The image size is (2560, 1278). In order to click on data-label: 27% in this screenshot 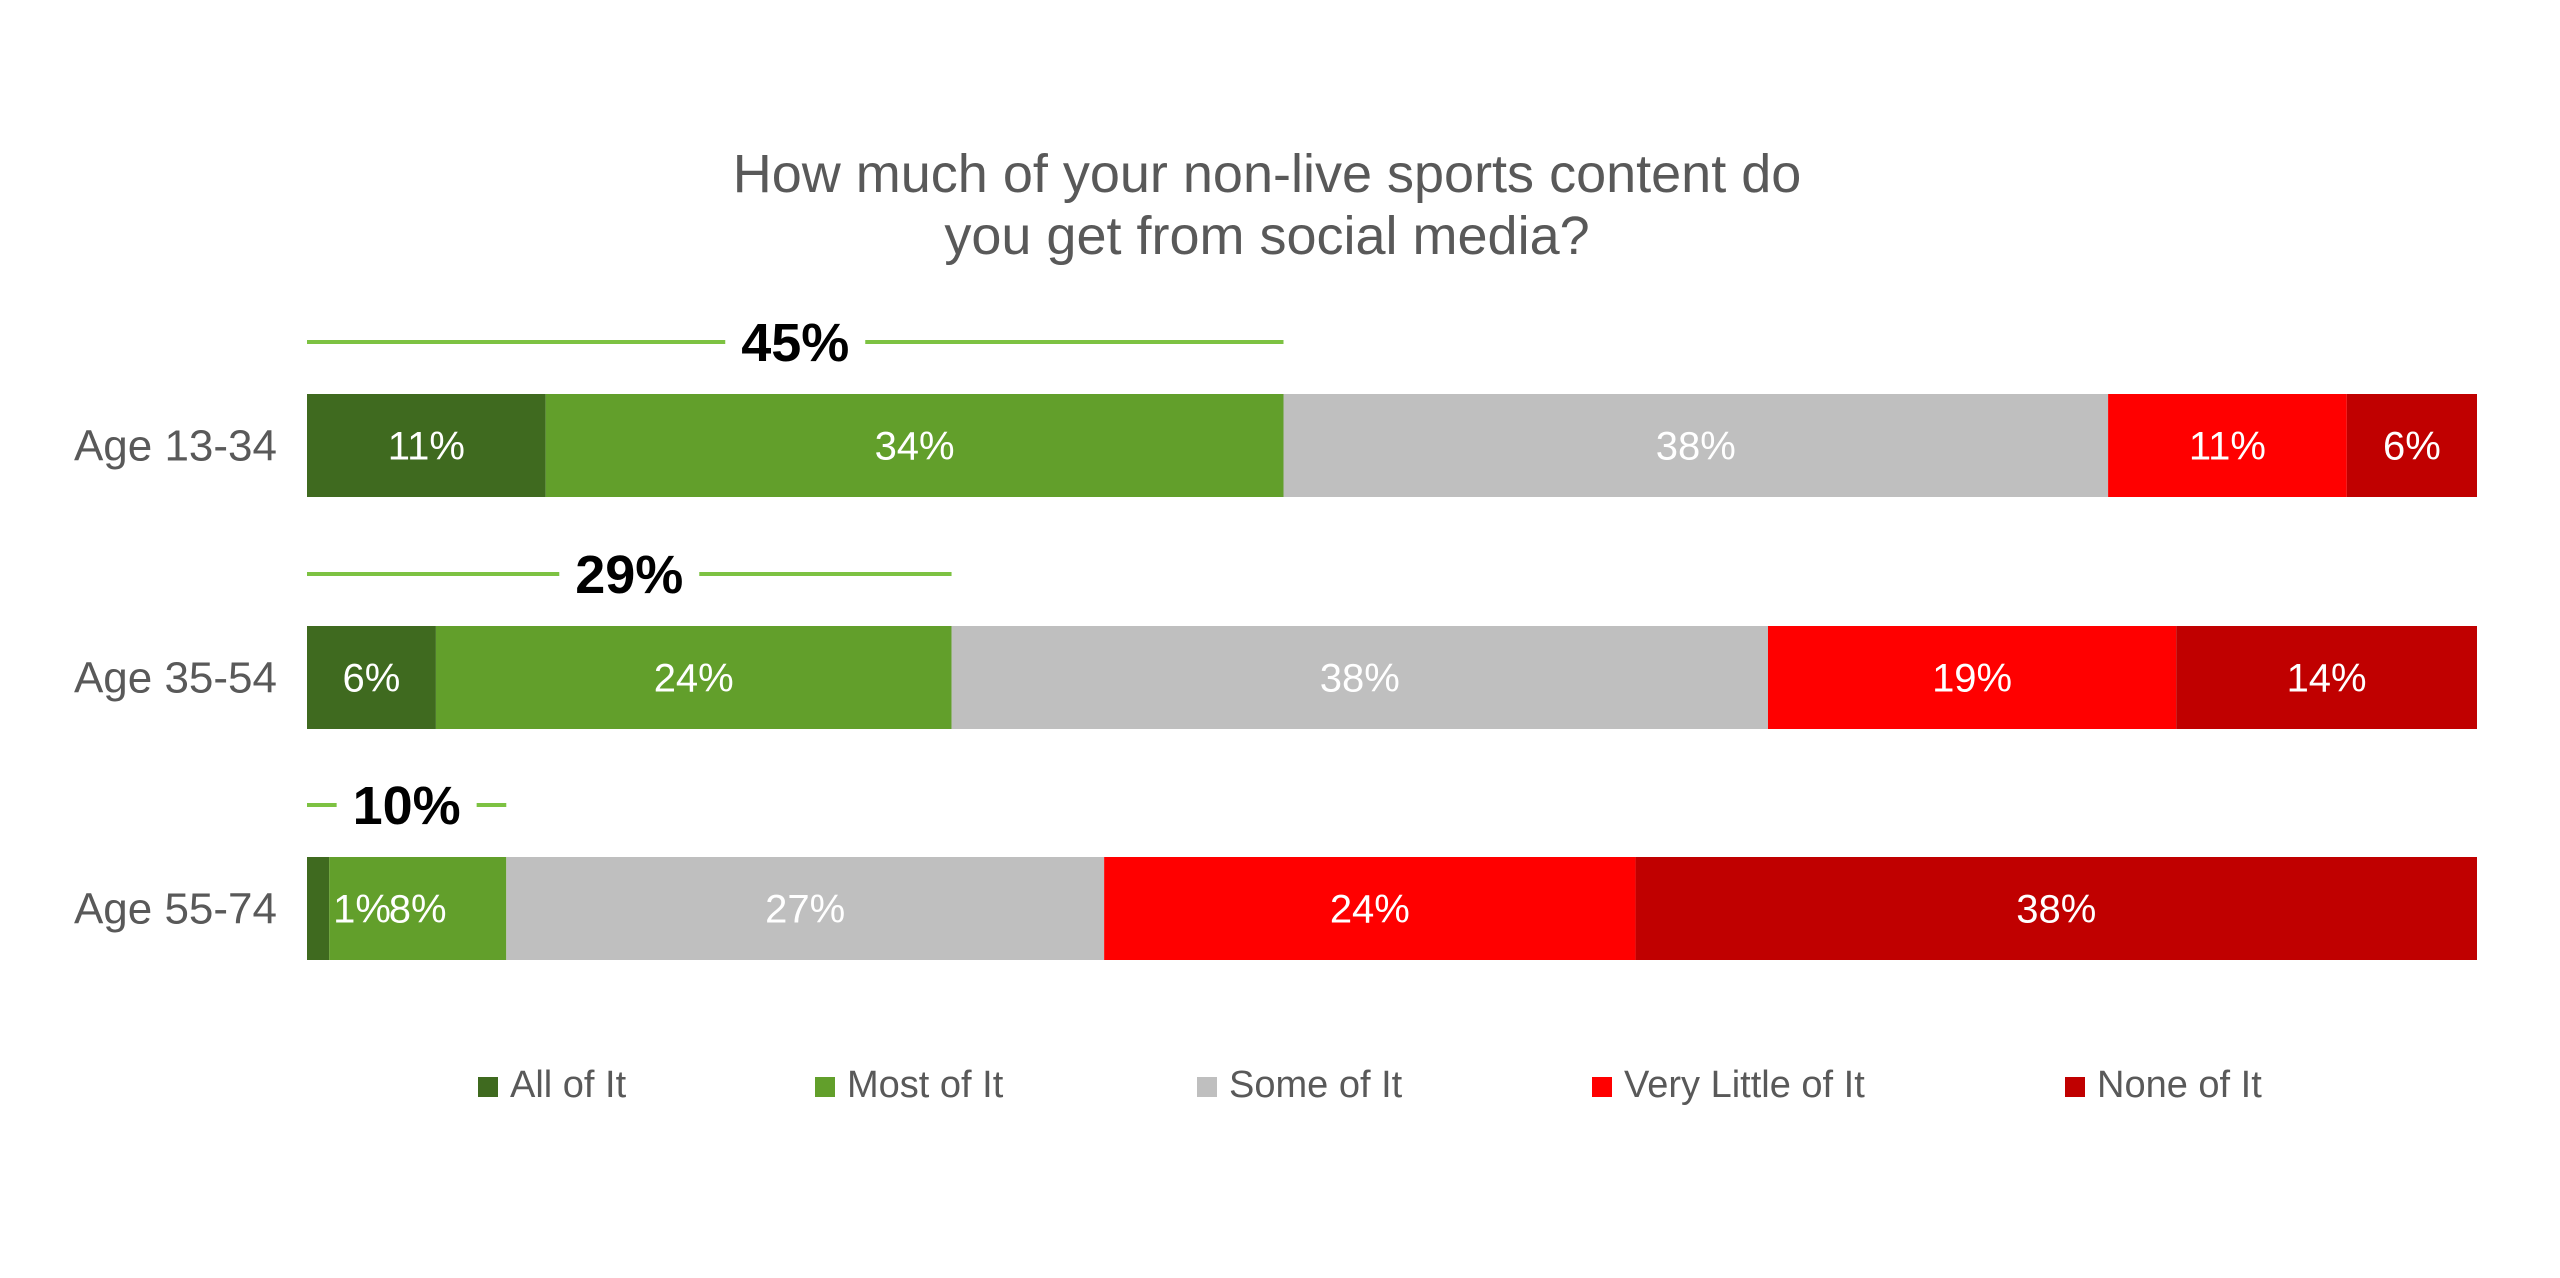, I will do `click(805, 910)`.